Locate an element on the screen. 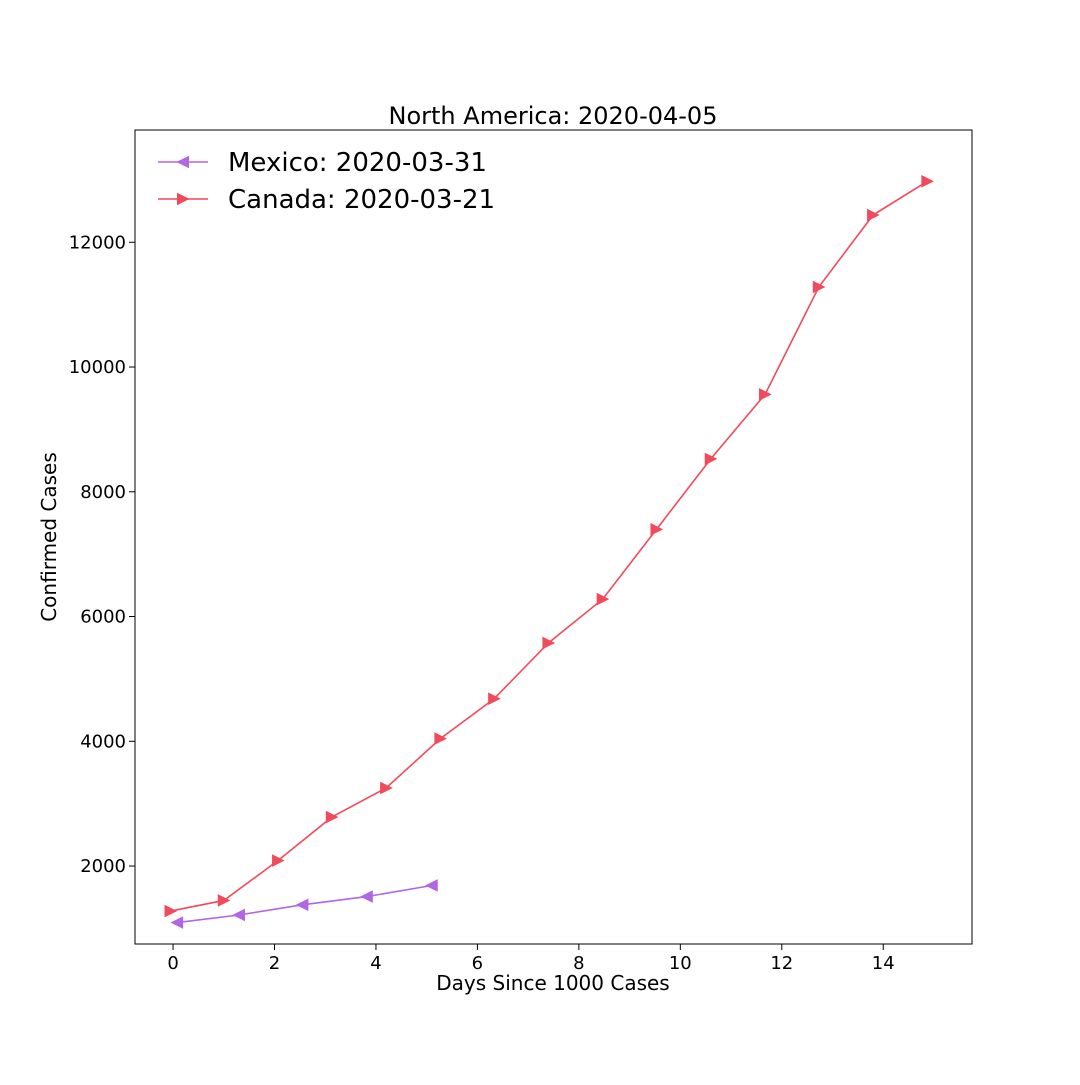 This screenshot has width=1080, height=1085. mexico-series is located at coordinates (304, 904).